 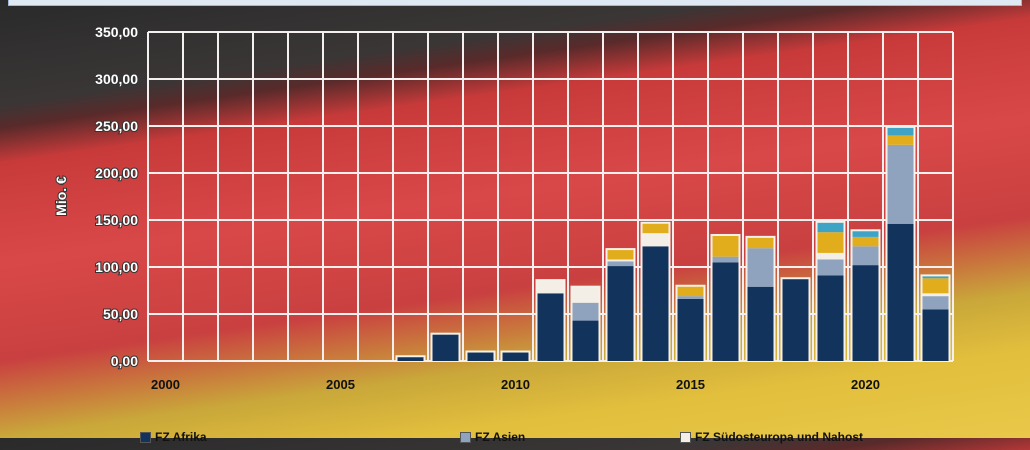 I want to click on y-tick-label: 350,00, so click(x=116, y=32).